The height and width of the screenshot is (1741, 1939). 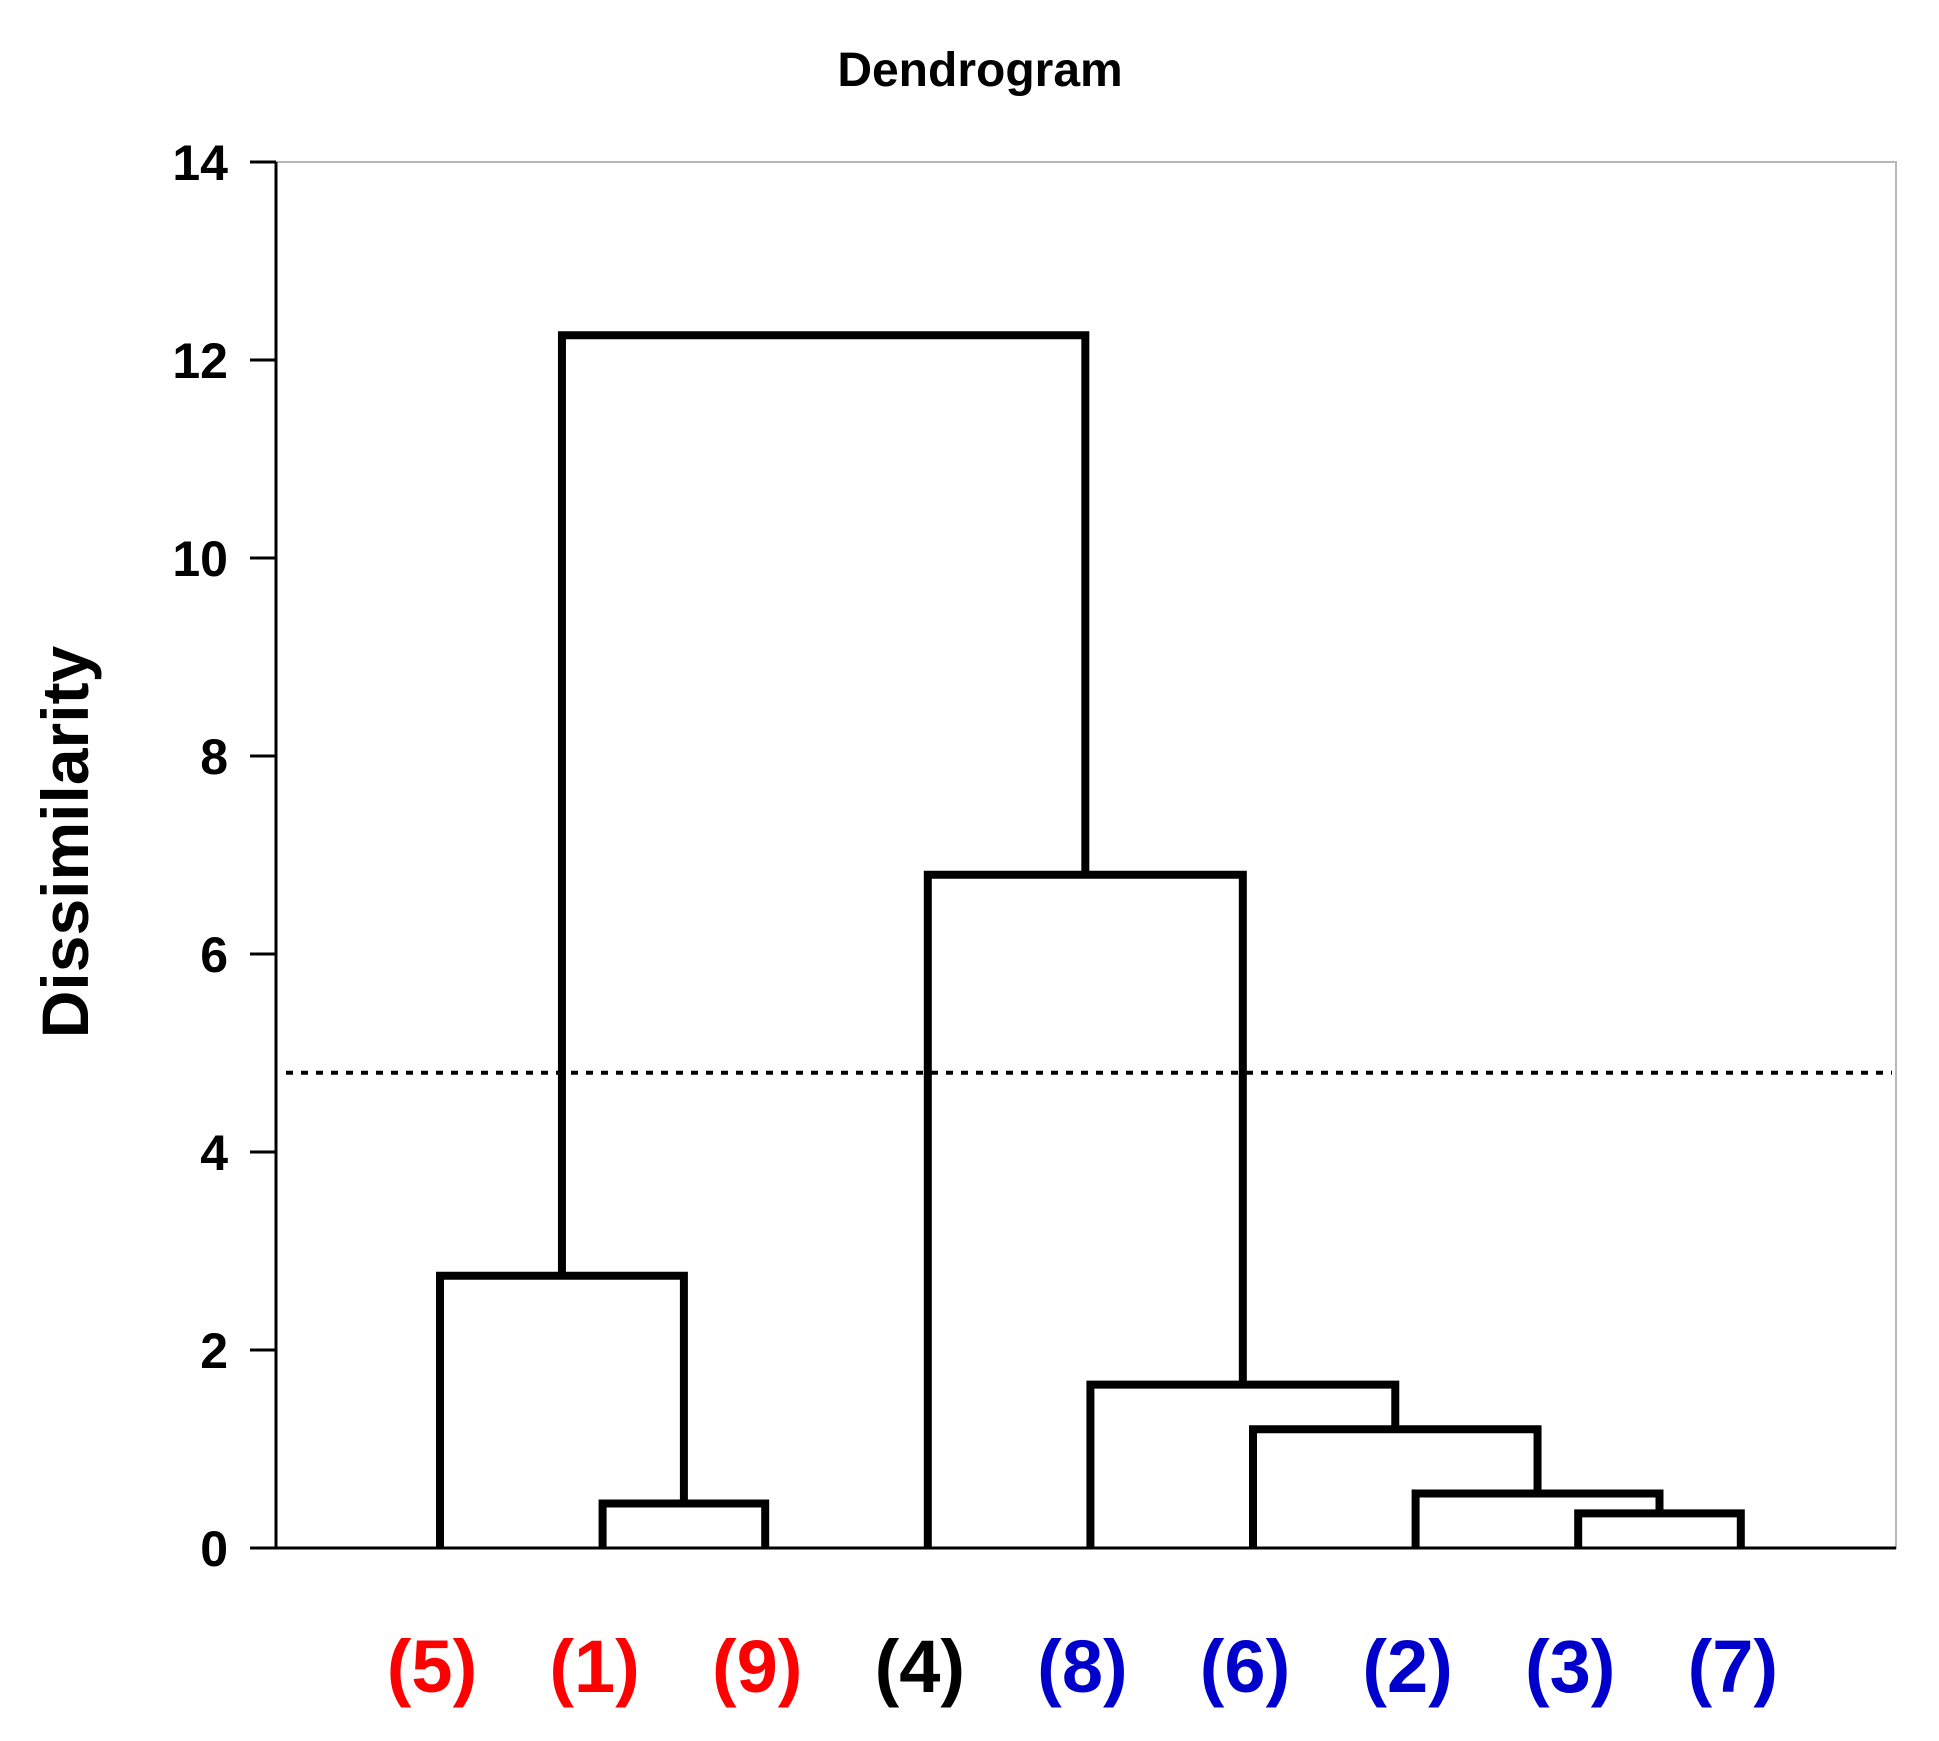 I want to click on y-tick-label: 10, so click(x=200, y=559).